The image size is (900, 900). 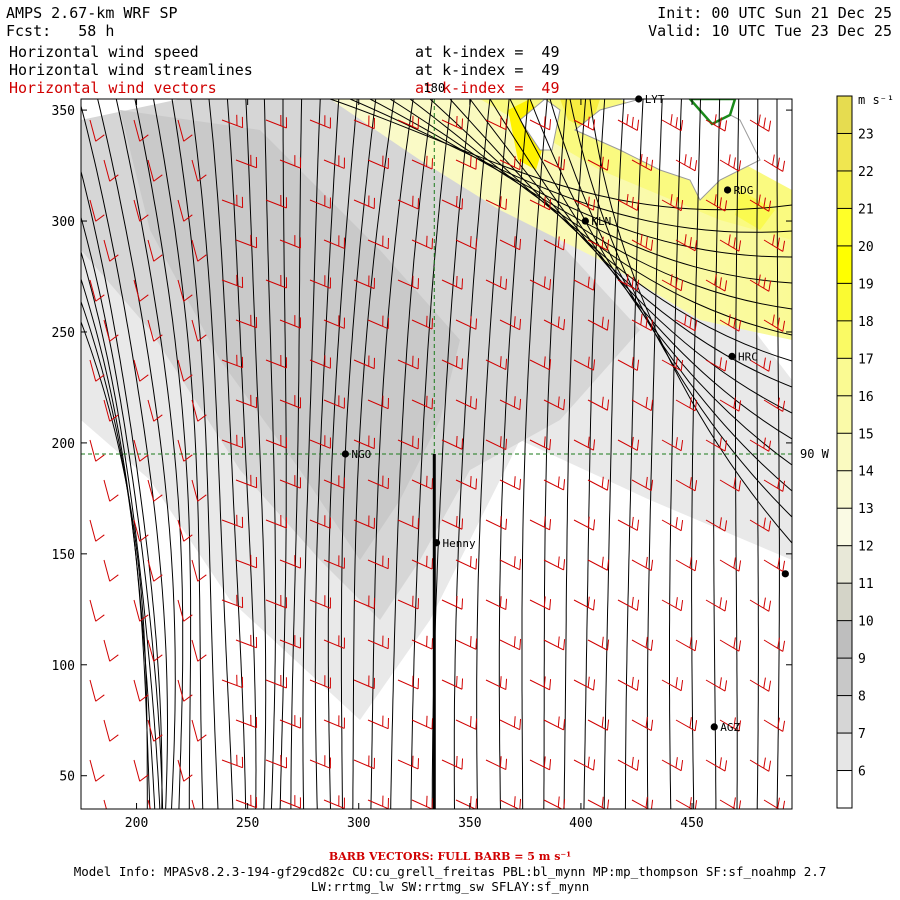 I want to click on colorbar-swatch, so click(x=844, y=377).